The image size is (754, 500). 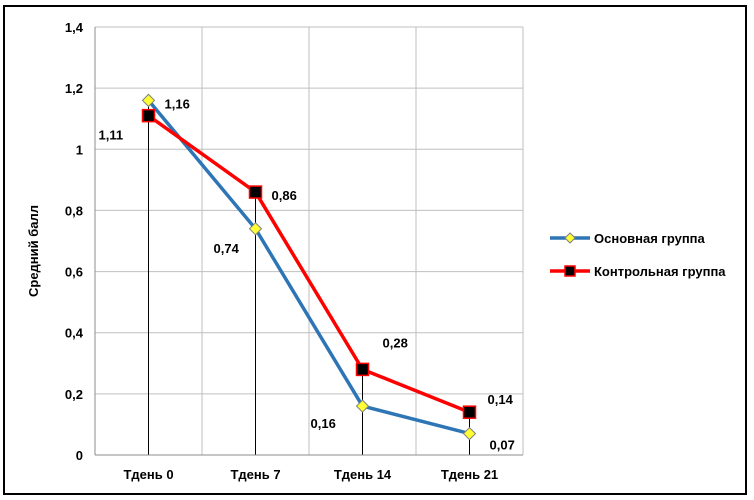 I want to click on y-tick-label: 0,4, so click(x=74, y=333).